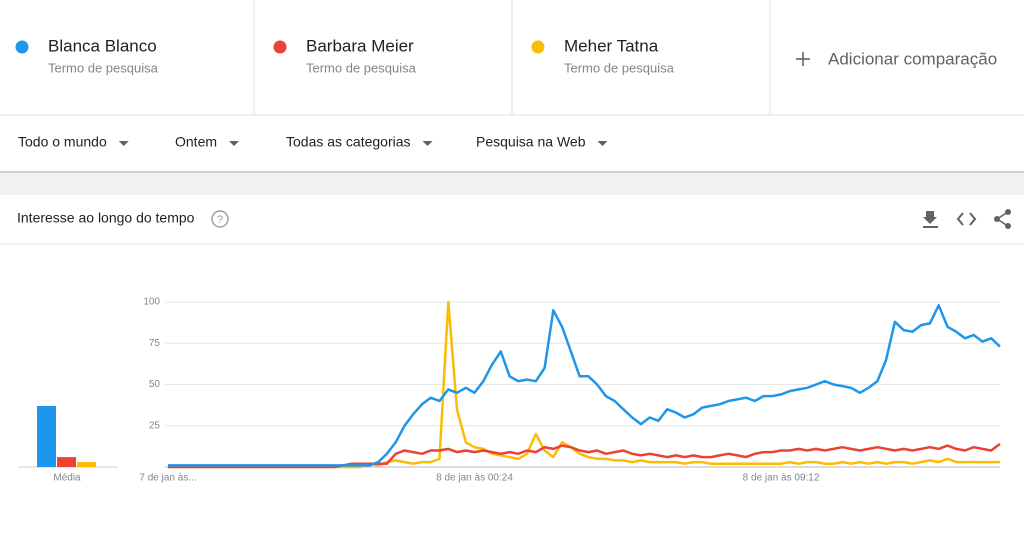 The image size is (1024, 541). I want to click on average-label: Média, so click(67, 478).